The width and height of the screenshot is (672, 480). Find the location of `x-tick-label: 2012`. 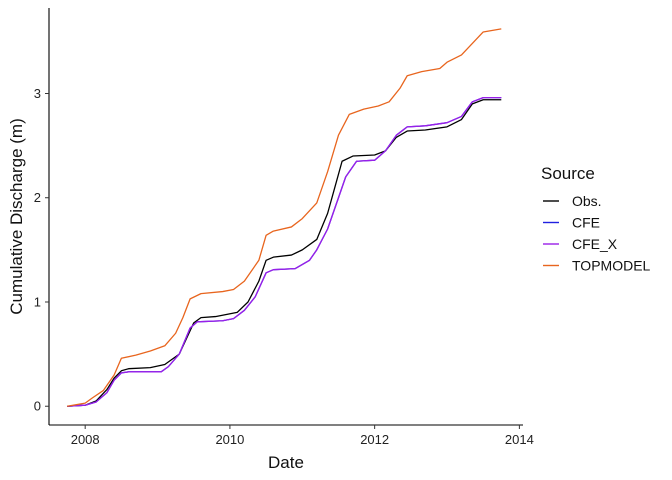

x-tick-label: 2012 is located at coordinates (374, 439).